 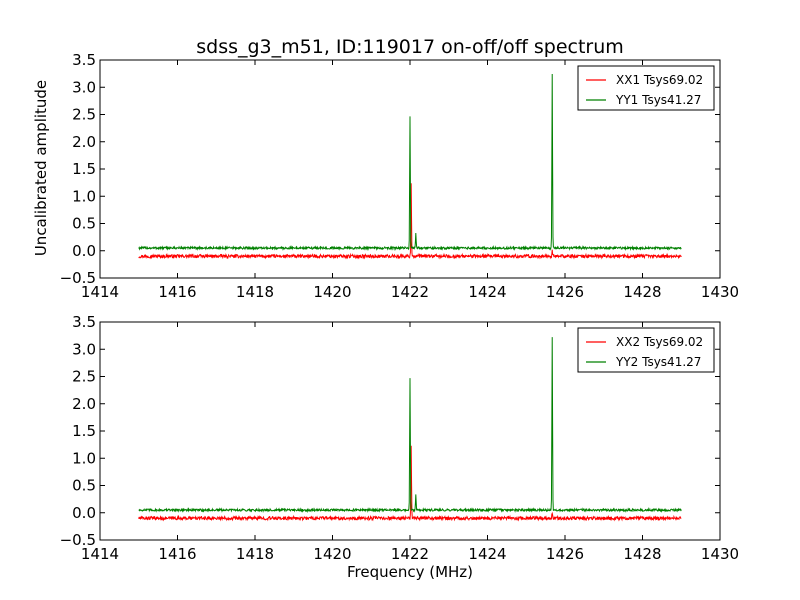 I want to click on legend-label: YY1 Tsys41.27, so click(x=658, y=100).